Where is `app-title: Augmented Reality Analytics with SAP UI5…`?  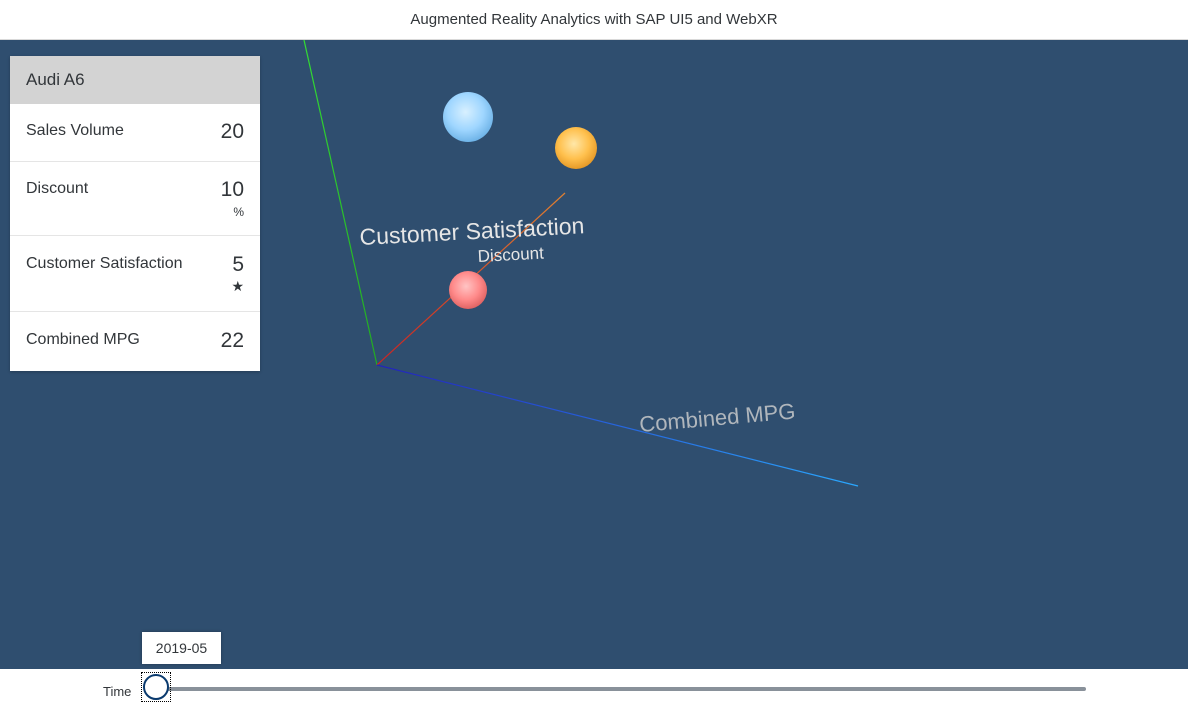 app-title: Augmented Reality Analytics with SAP UI5… is located at coordinates (594, 19).